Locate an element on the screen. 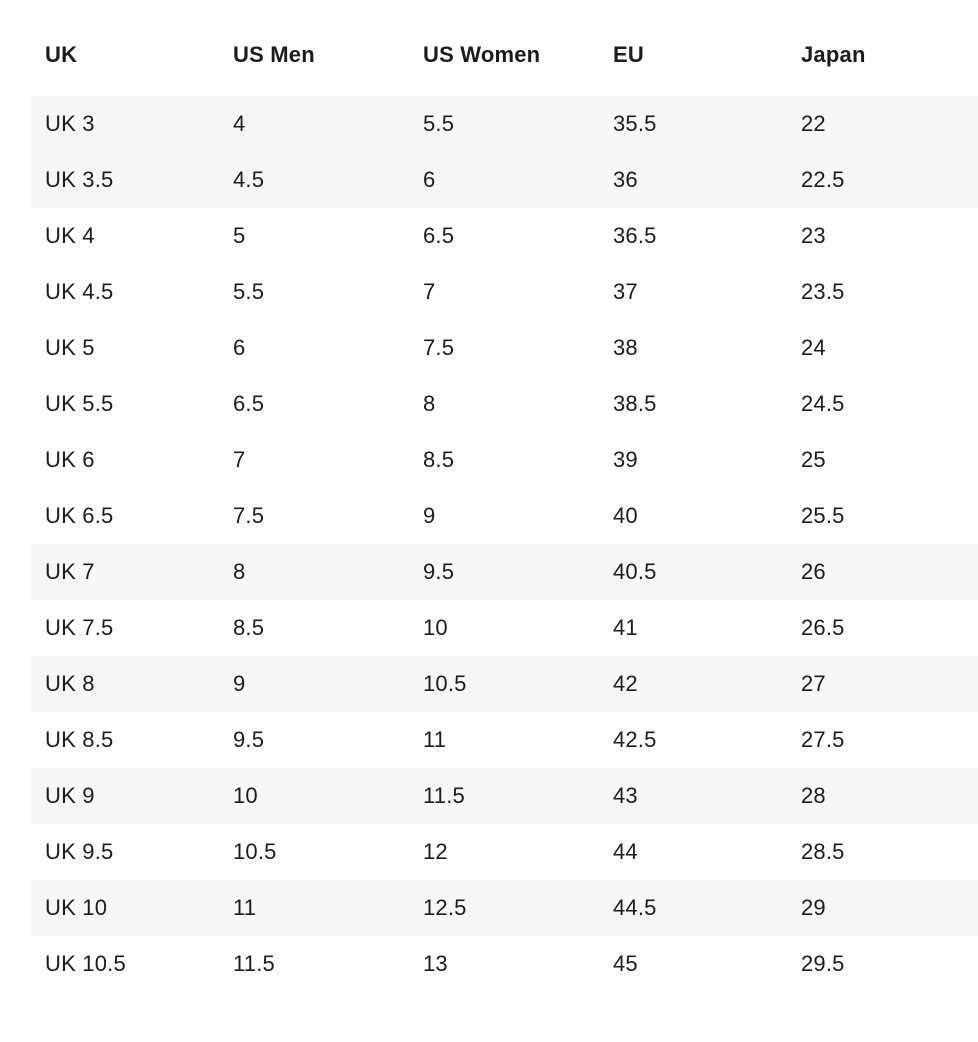 This screenshot has width=978, height=1042. cell-uk-size: UK 10 is located at coordinates (76, 907).